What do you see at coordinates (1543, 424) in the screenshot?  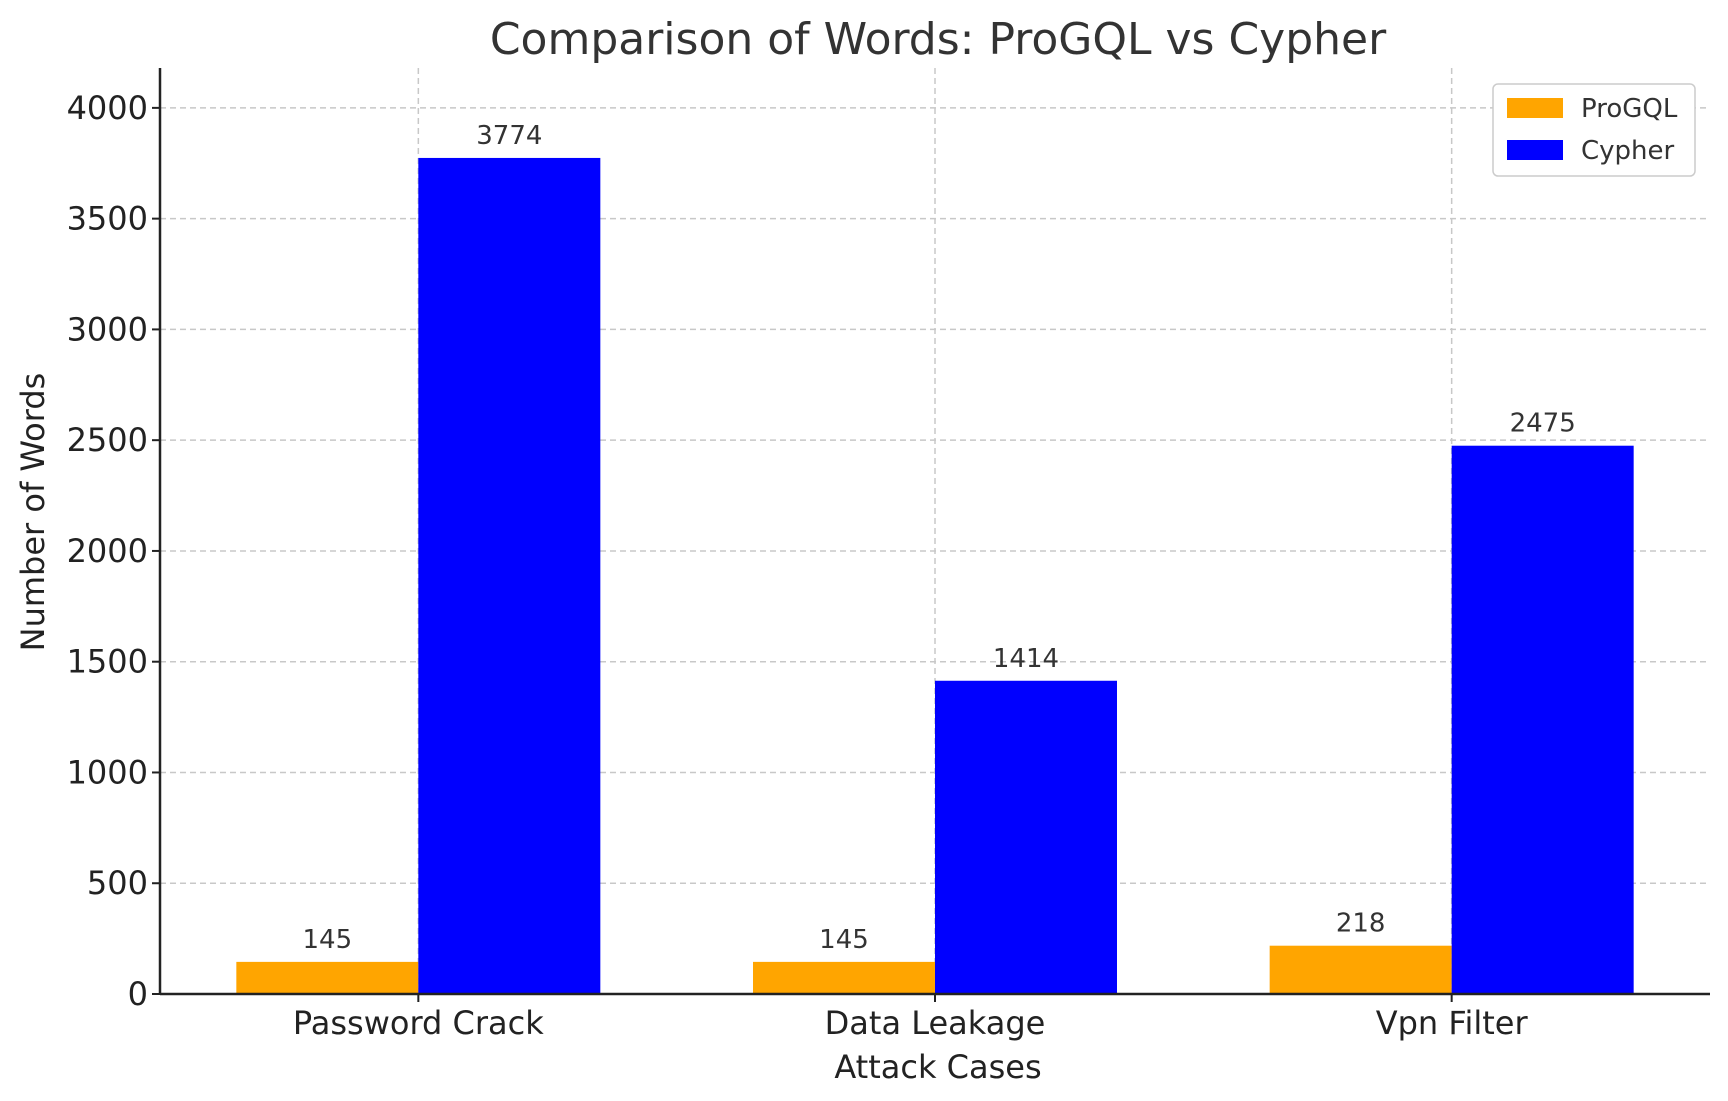 I see `value-label: 2475` at bounding box center [1543, 424].